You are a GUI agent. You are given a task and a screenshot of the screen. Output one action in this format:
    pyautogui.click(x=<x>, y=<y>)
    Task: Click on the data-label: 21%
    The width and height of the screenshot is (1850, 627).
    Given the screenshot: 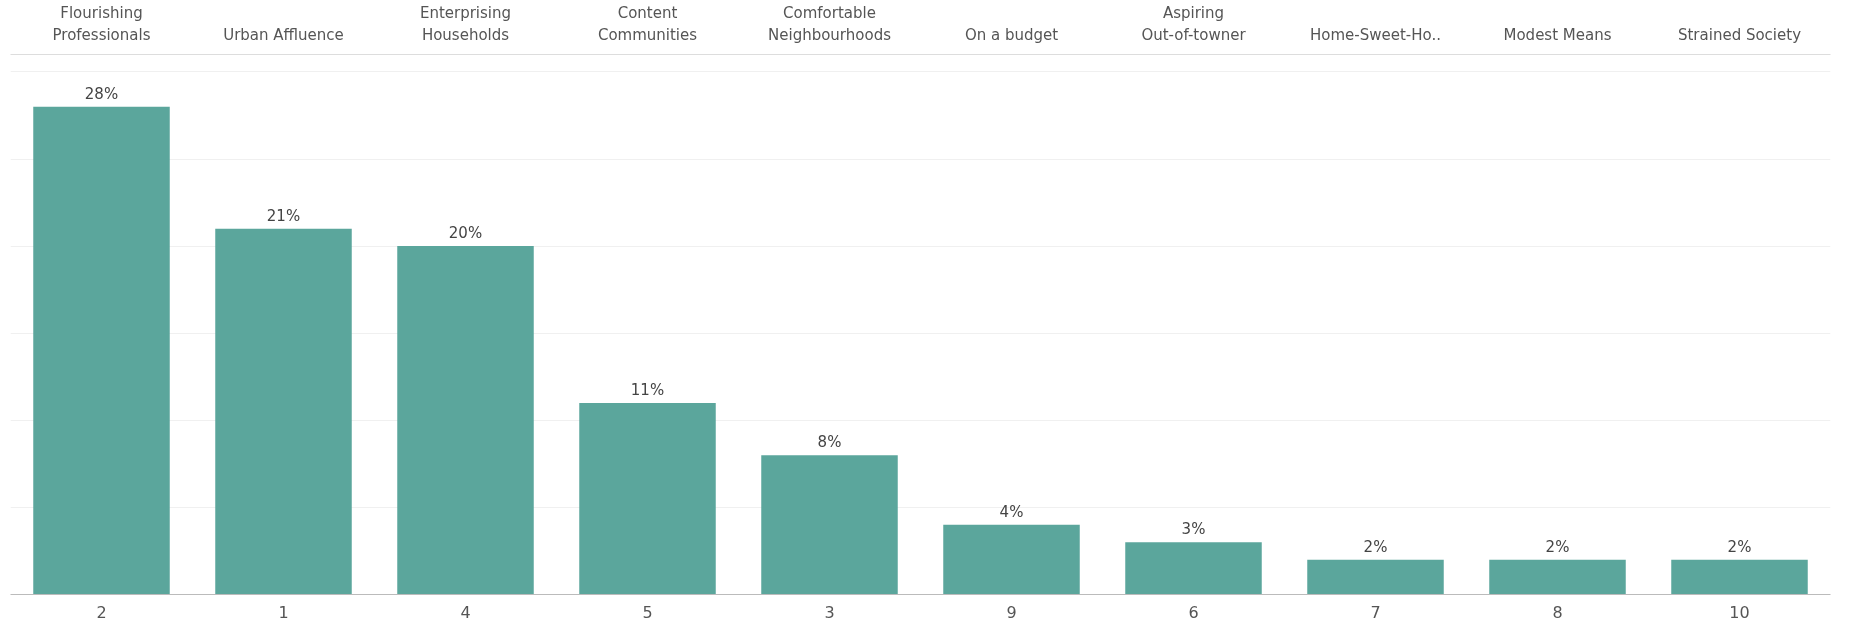 What is the action you would take?
    pyautogui.click(x=283, y=215)
    